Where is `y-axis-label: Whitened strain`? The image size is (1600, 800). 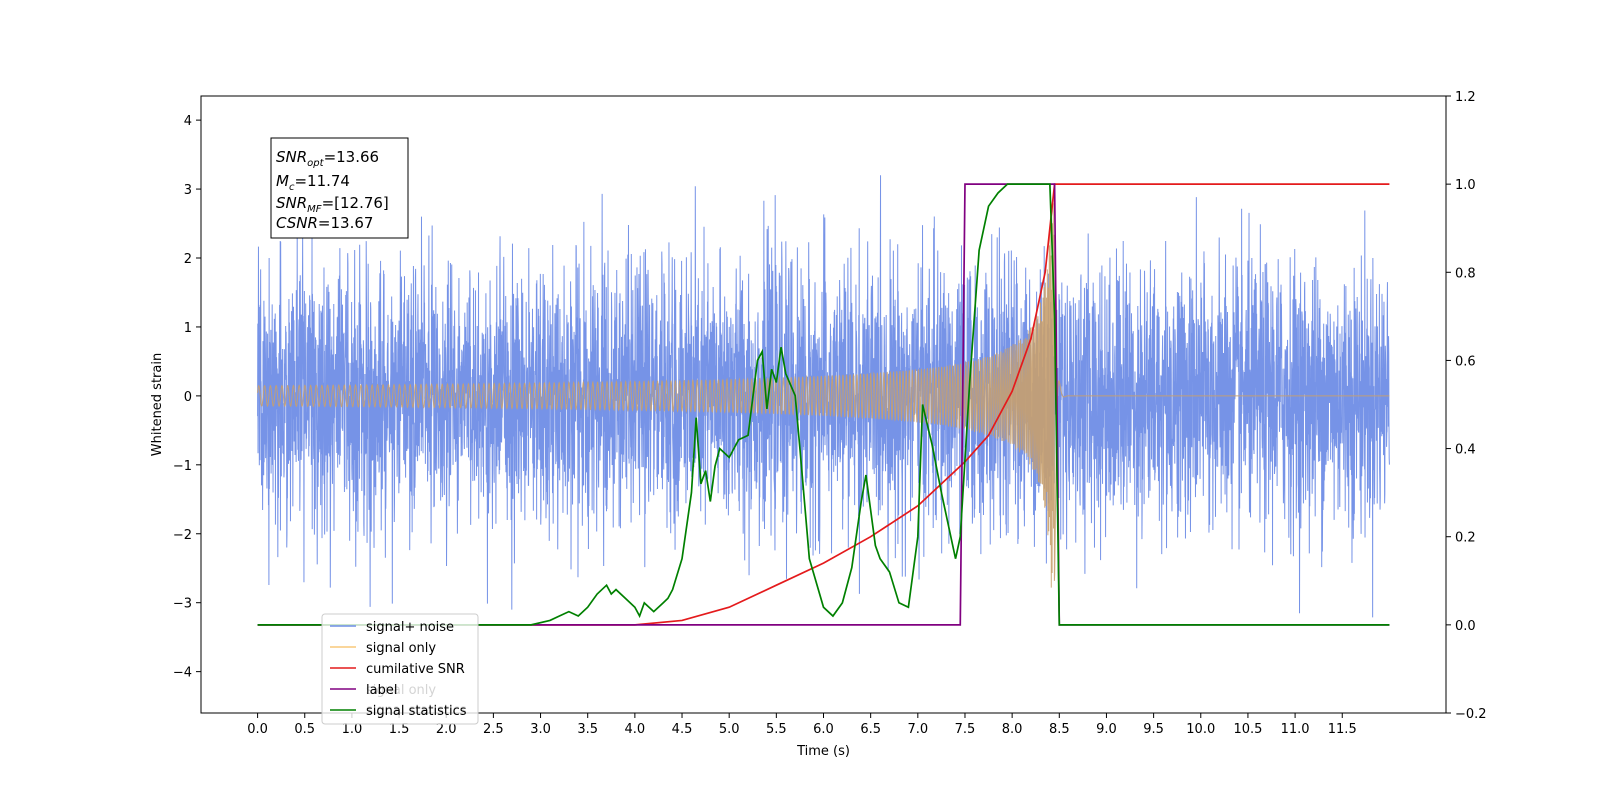
y-axis-label: Whitened strain is located at coordinates (157, 404).